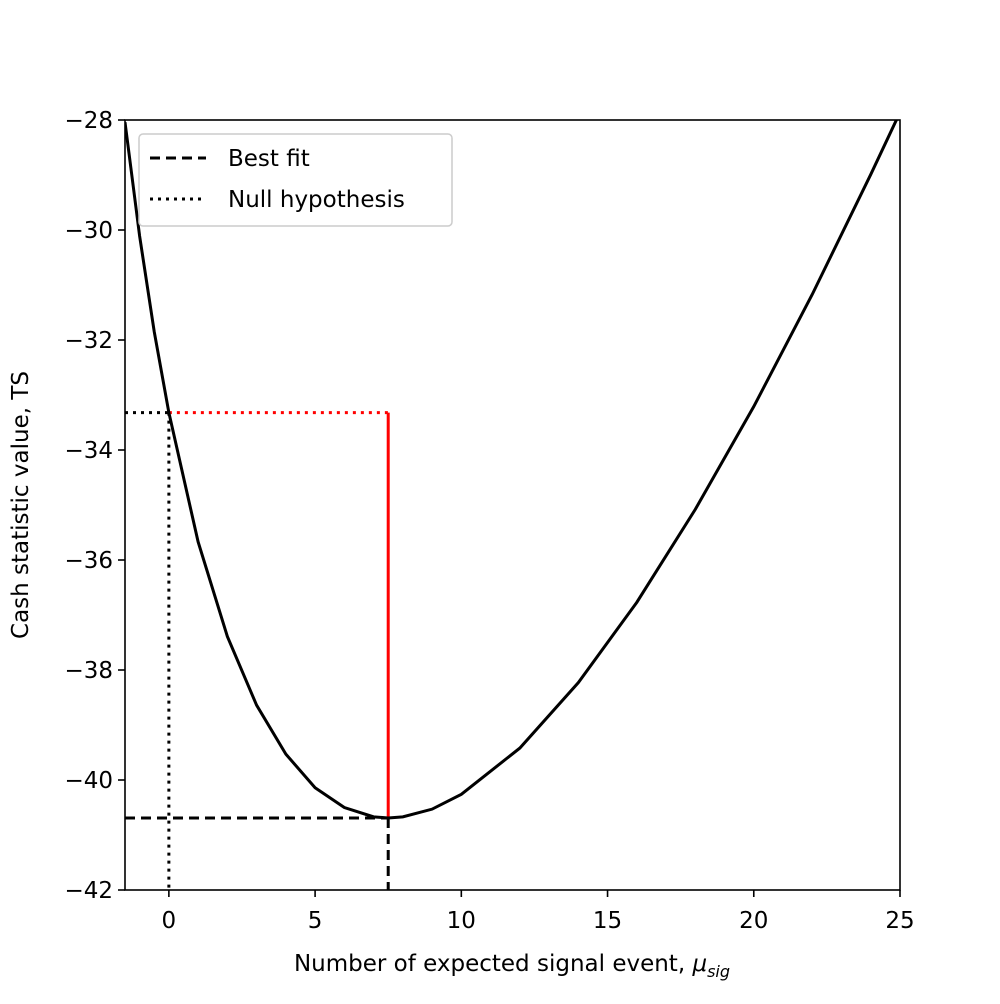 This screenshot has height=1004, width=1000. I want to click on y-tick-label: −28, so click(88, 121).